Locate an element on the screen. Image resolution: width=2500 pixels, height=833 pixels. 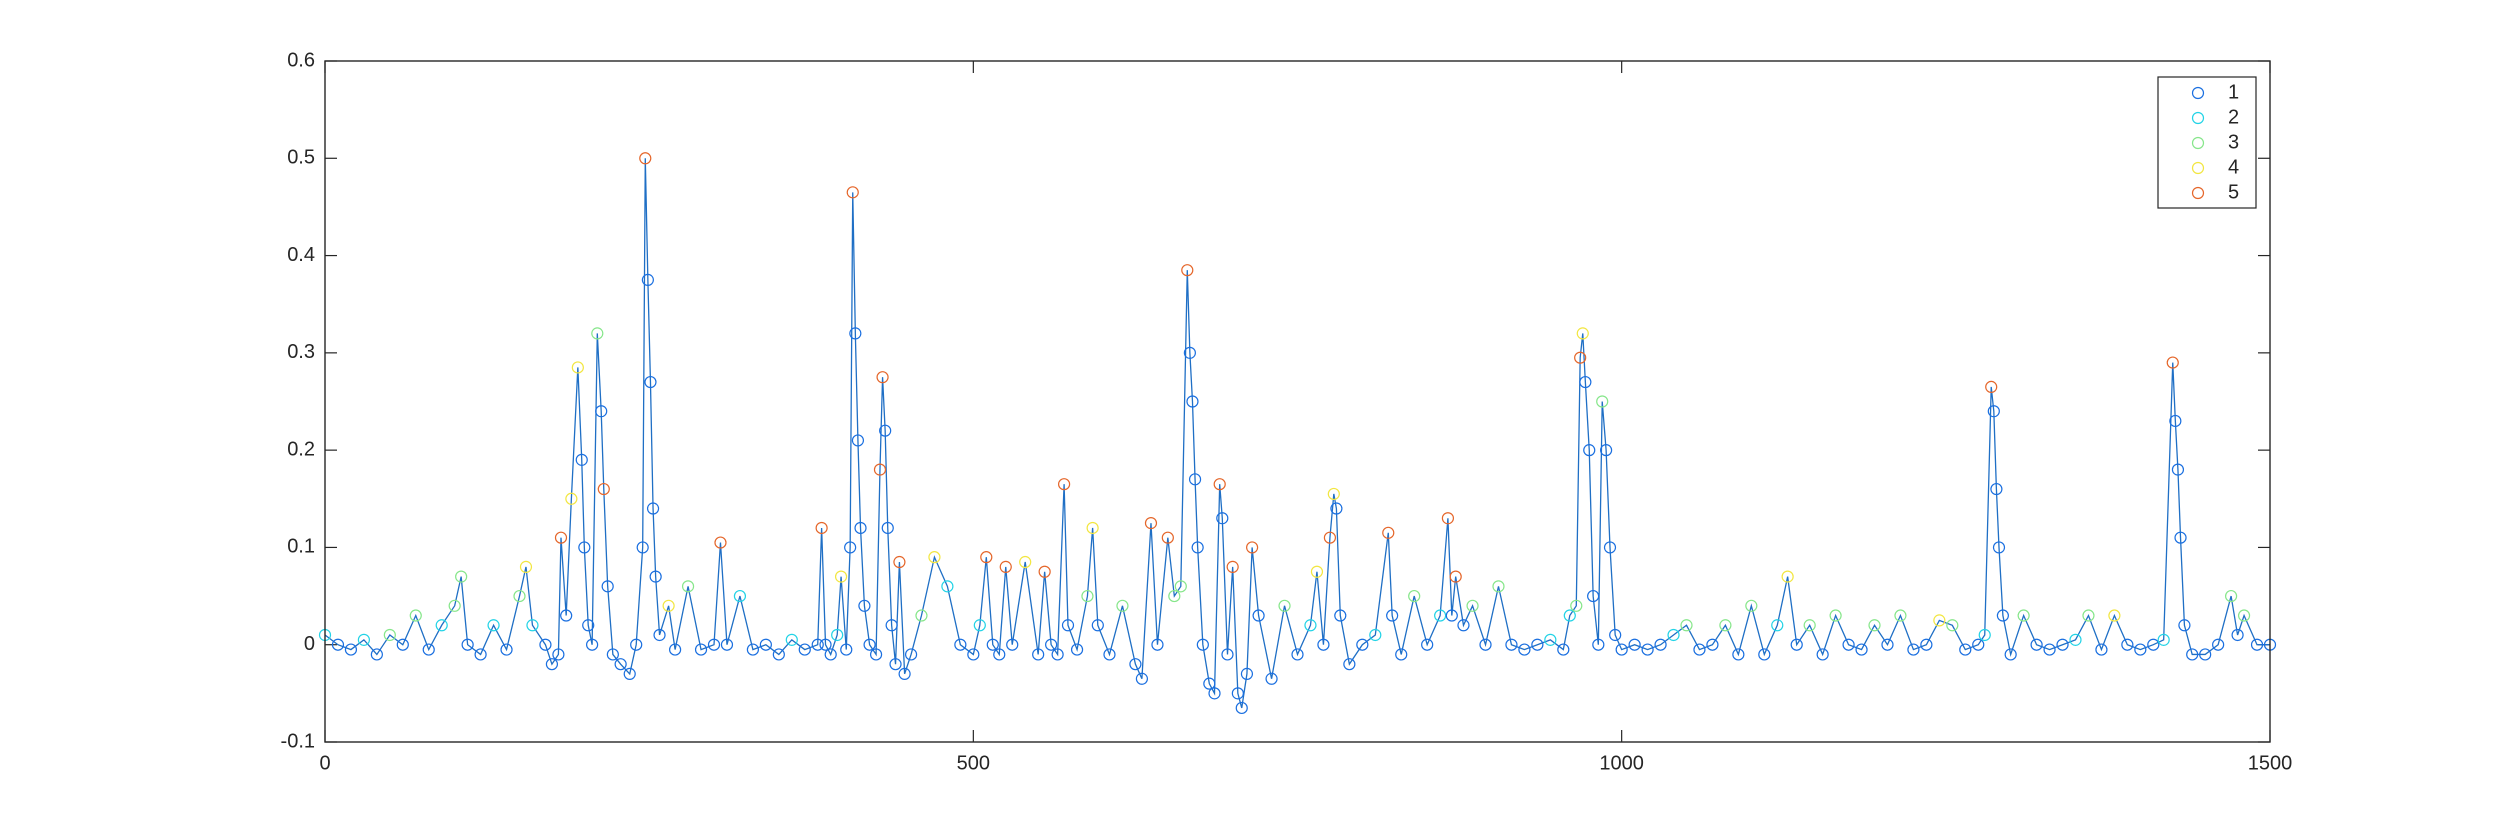
legend-label: 1 is located at coordinates (2233, 92).